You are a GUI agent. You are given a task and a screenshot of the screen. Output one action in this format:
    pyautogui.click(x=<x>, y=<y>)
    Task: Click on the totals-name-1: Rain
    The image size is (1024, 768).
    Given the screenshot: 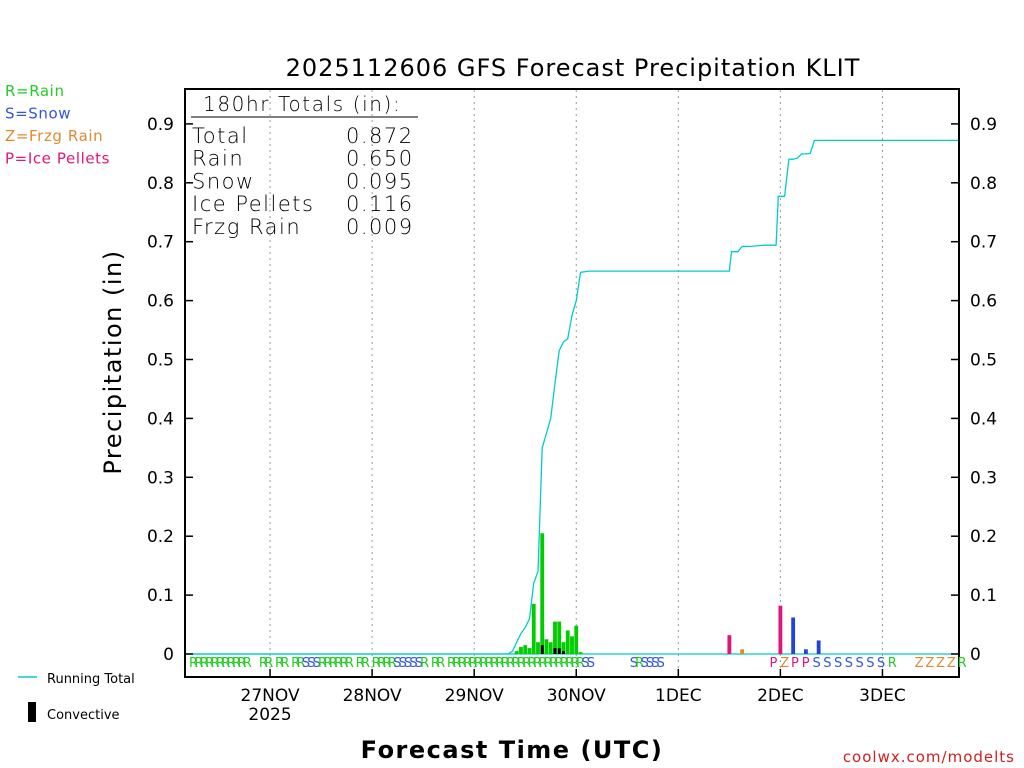 What is the action you would take?
    pyautogui.click(x=218, y=159)
    